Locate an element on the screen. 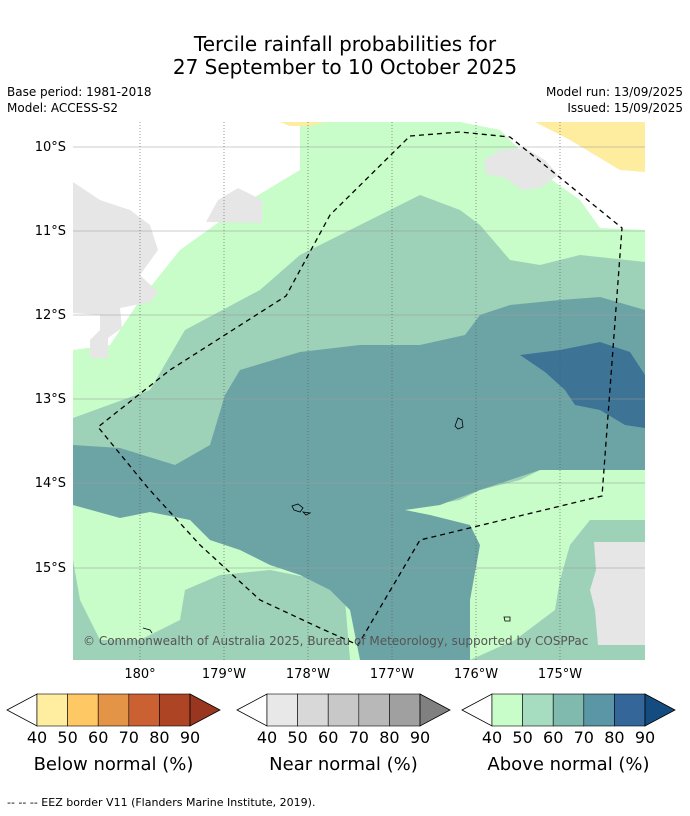  lat-tick-label: 10°S is located at coordinates (50, 147).